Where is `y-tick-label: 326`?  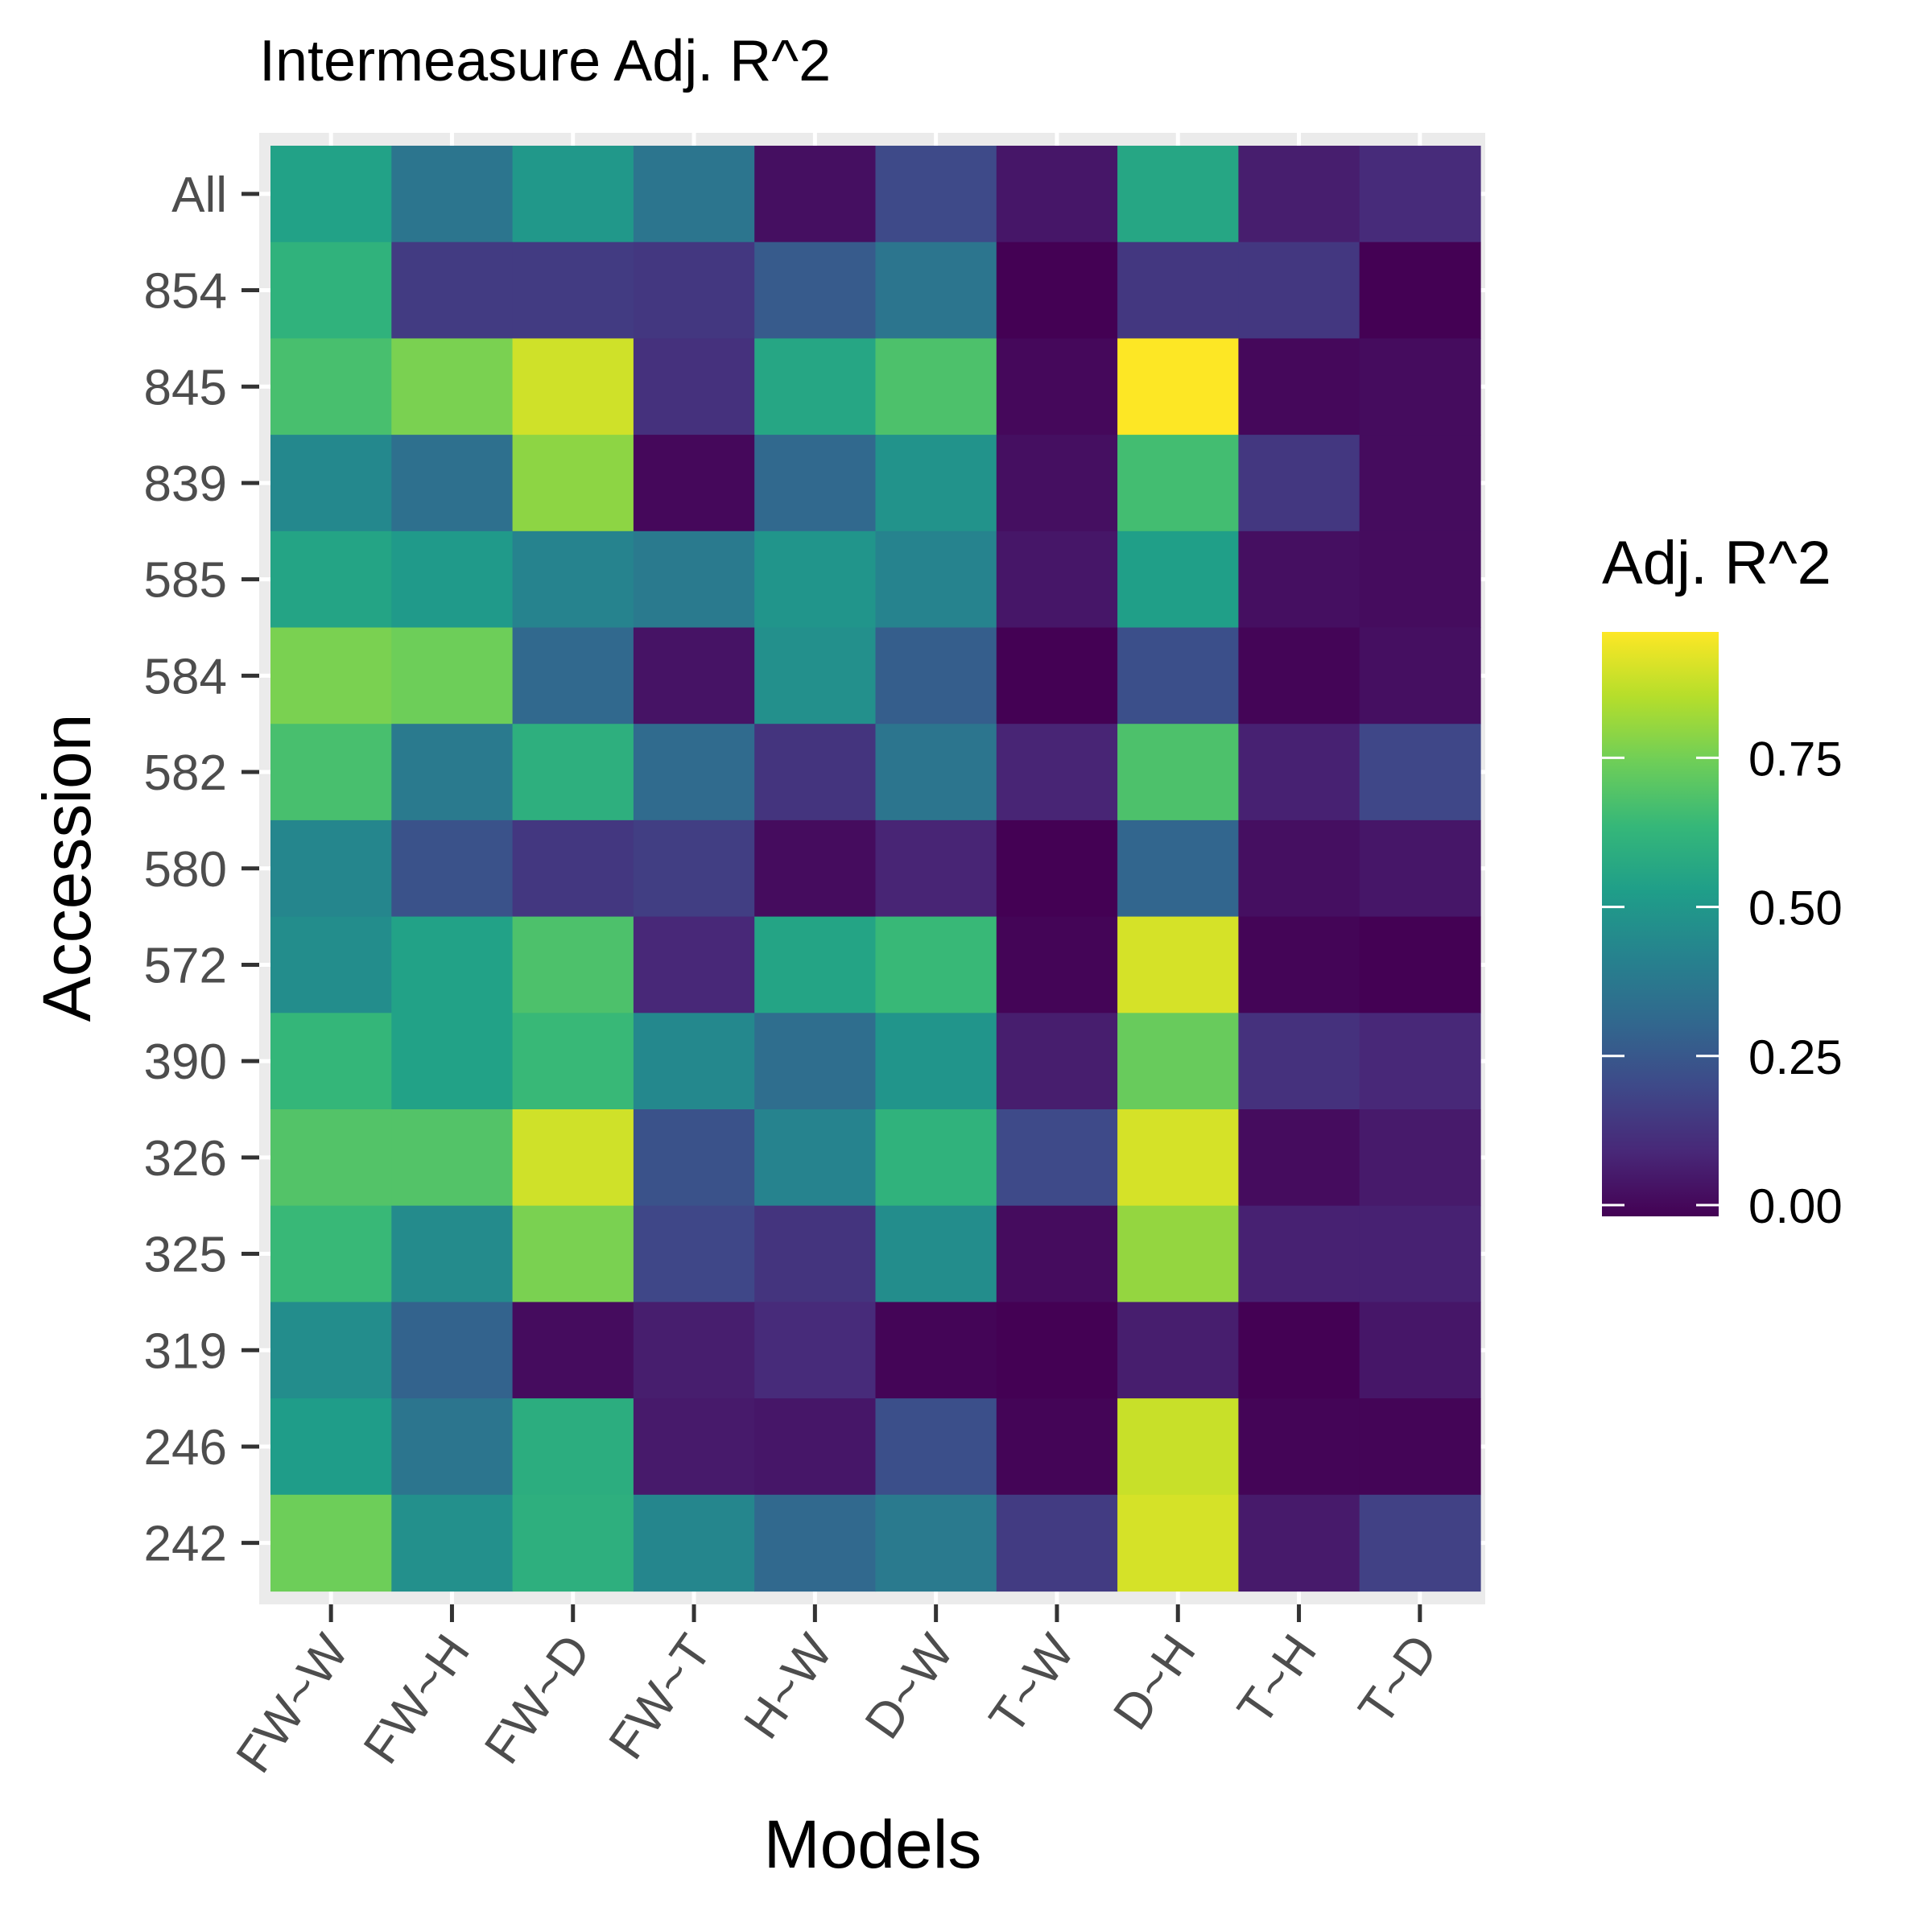
y-tick-label: 326 is located at coordinates (185, 1159).